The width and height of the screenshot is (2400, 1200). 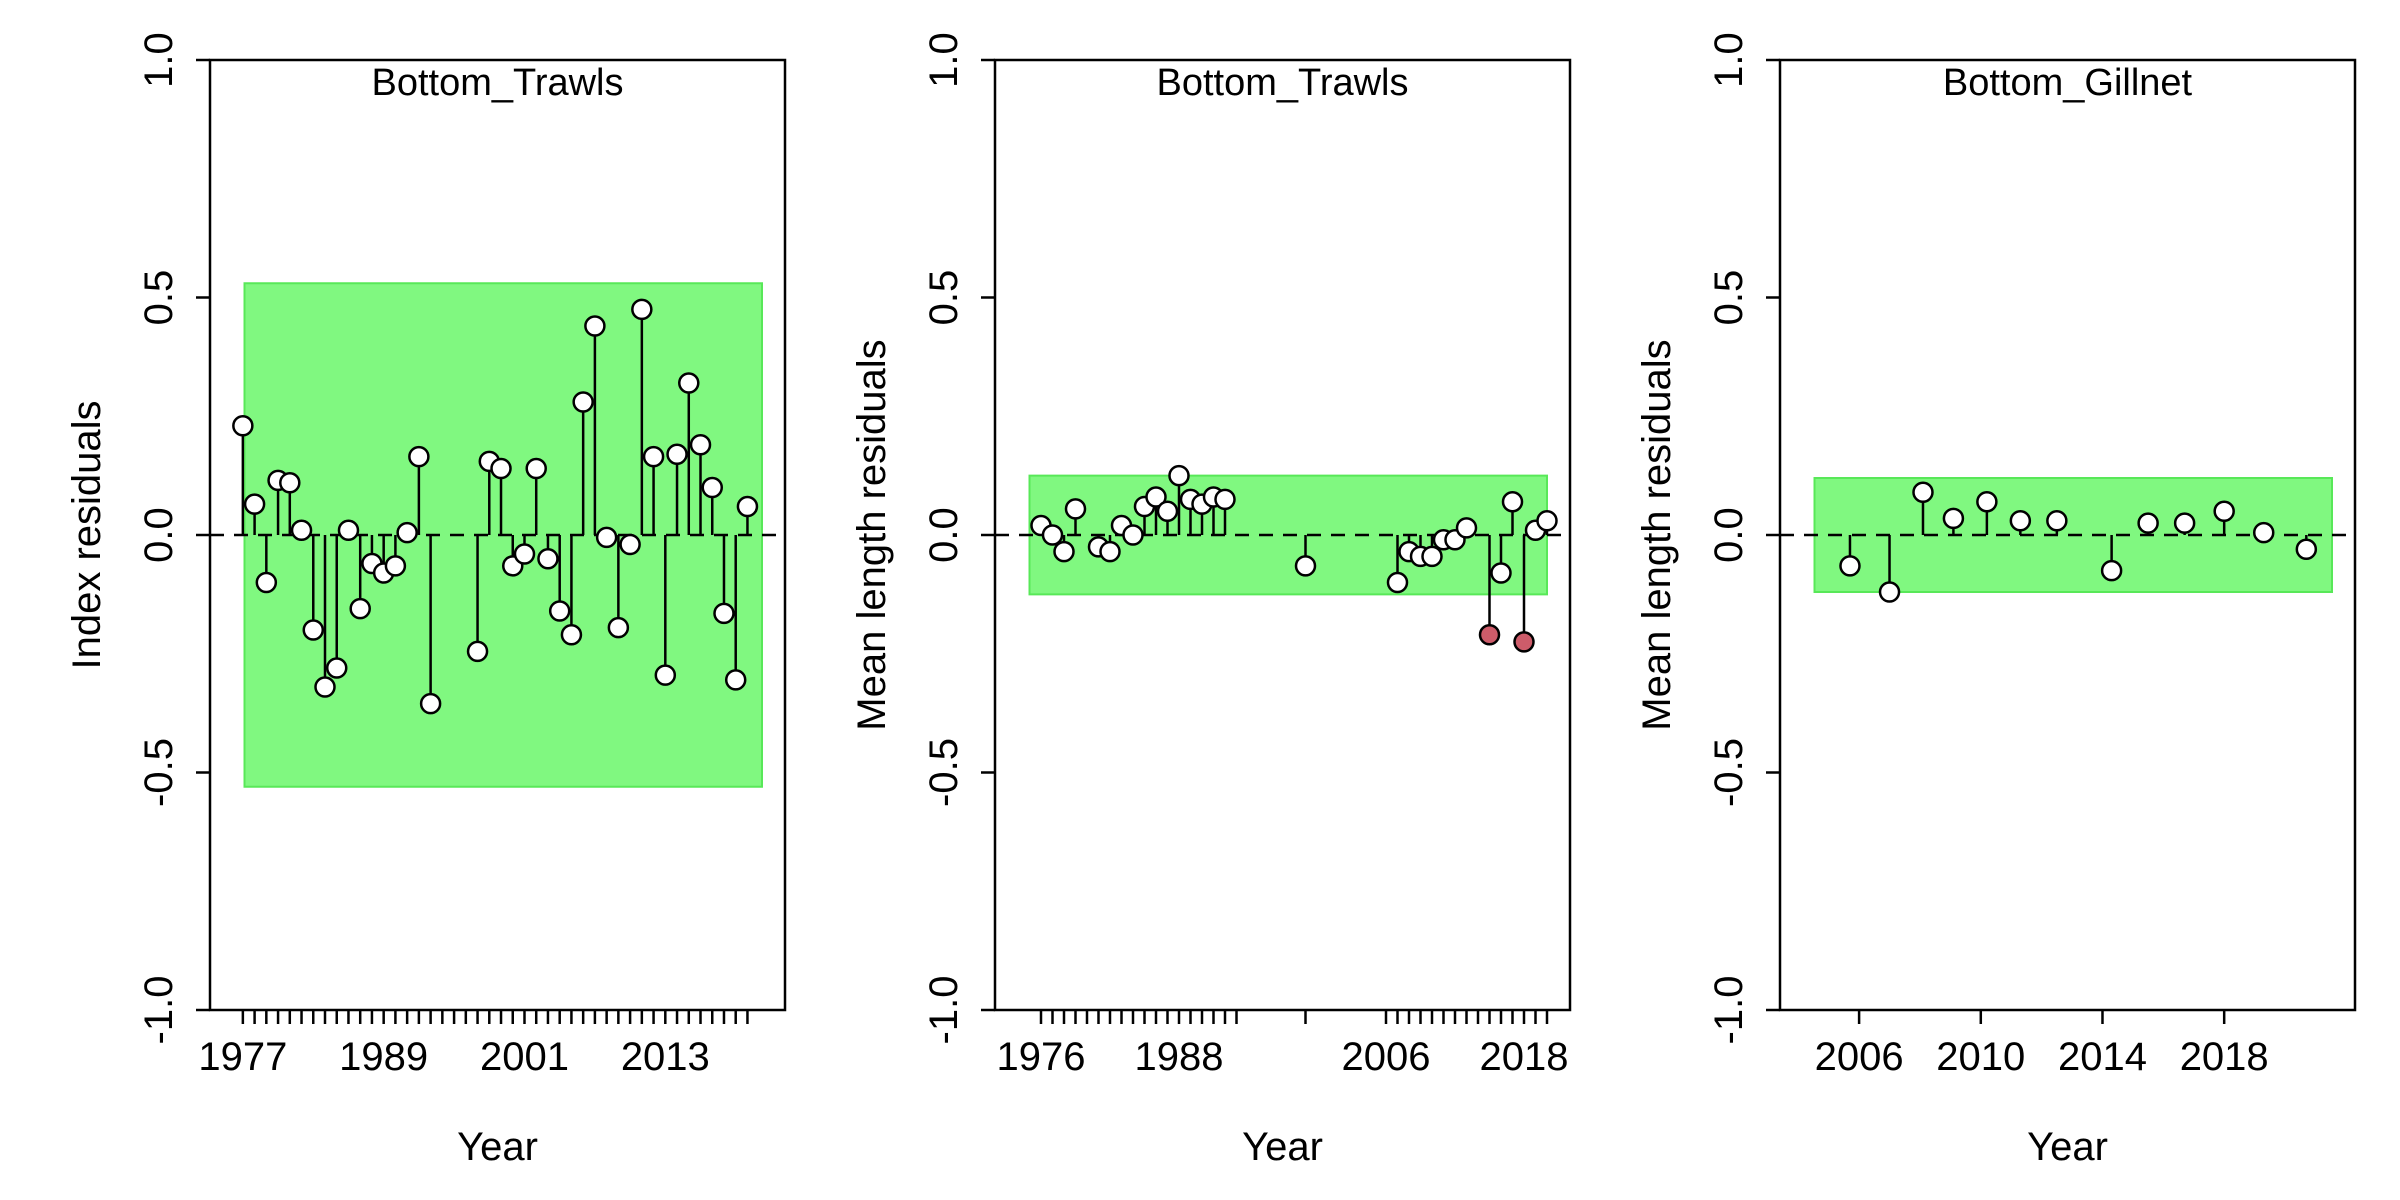 I want to click on x-tick-label: 2018, so click(x=2224, y=1057).